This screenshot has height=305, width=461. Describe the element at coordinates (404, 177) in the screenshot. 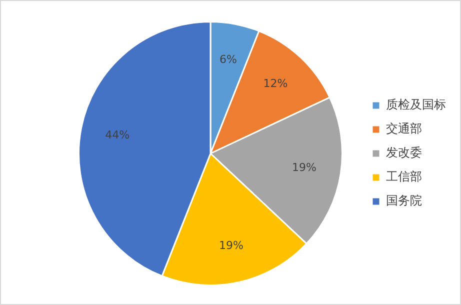

I see `legend-label: 工信部` at that location.